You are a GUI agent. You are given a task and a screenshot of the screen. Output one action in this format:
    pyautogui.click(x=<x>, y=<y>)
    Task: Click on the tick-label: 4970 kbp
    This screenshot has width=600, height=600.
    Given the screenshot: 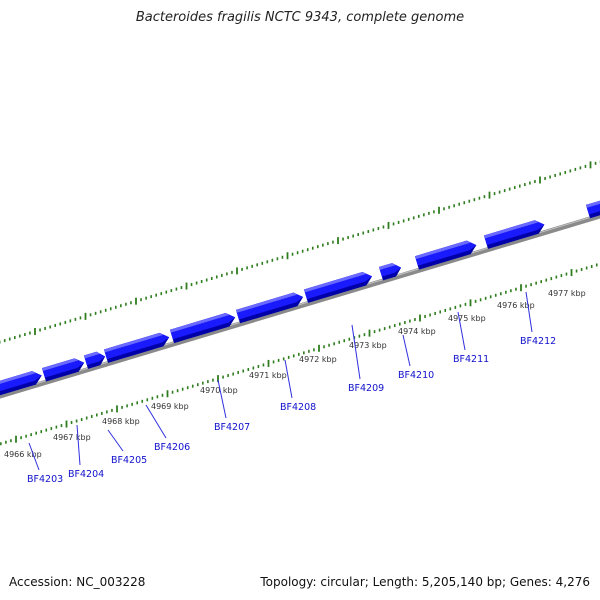 What is the action you would take?
    pyautogui.click(x=219, y=390)
    